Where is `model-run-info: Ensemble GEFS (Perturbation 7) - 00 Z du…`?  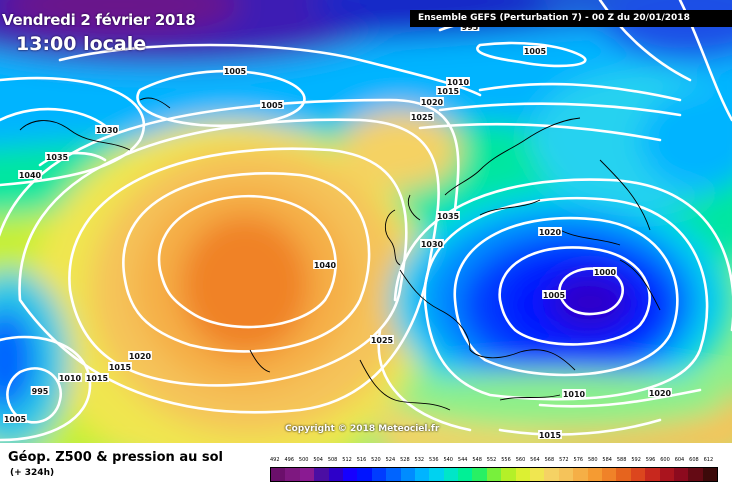
model-run-info: Ensemble GEFS (Perturbation 7) - 00 Z du… is located at coordinates (571, 18).